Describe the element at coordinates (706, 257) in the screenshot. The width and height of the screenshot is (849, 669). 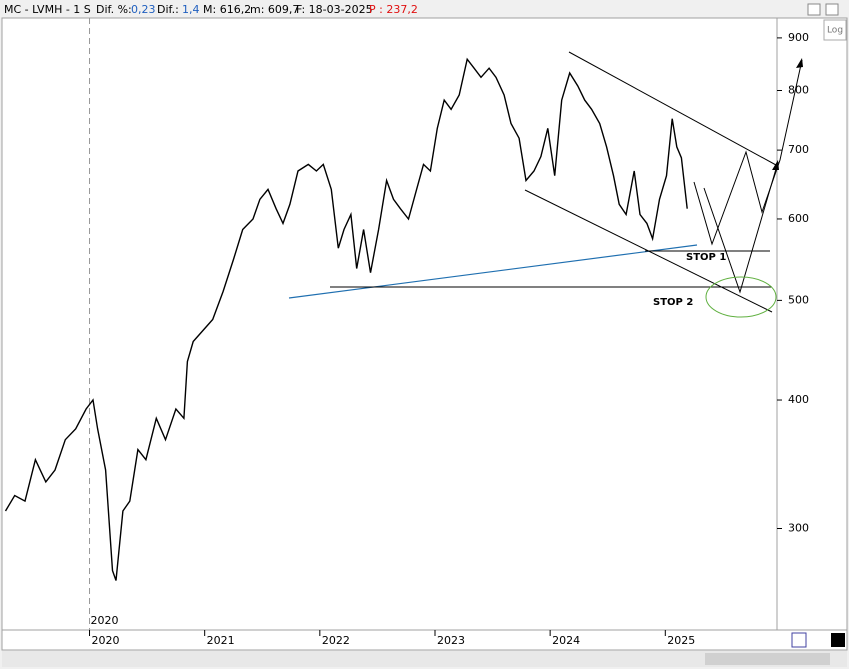
I see `stop-1-label: STOP 1` at that location.